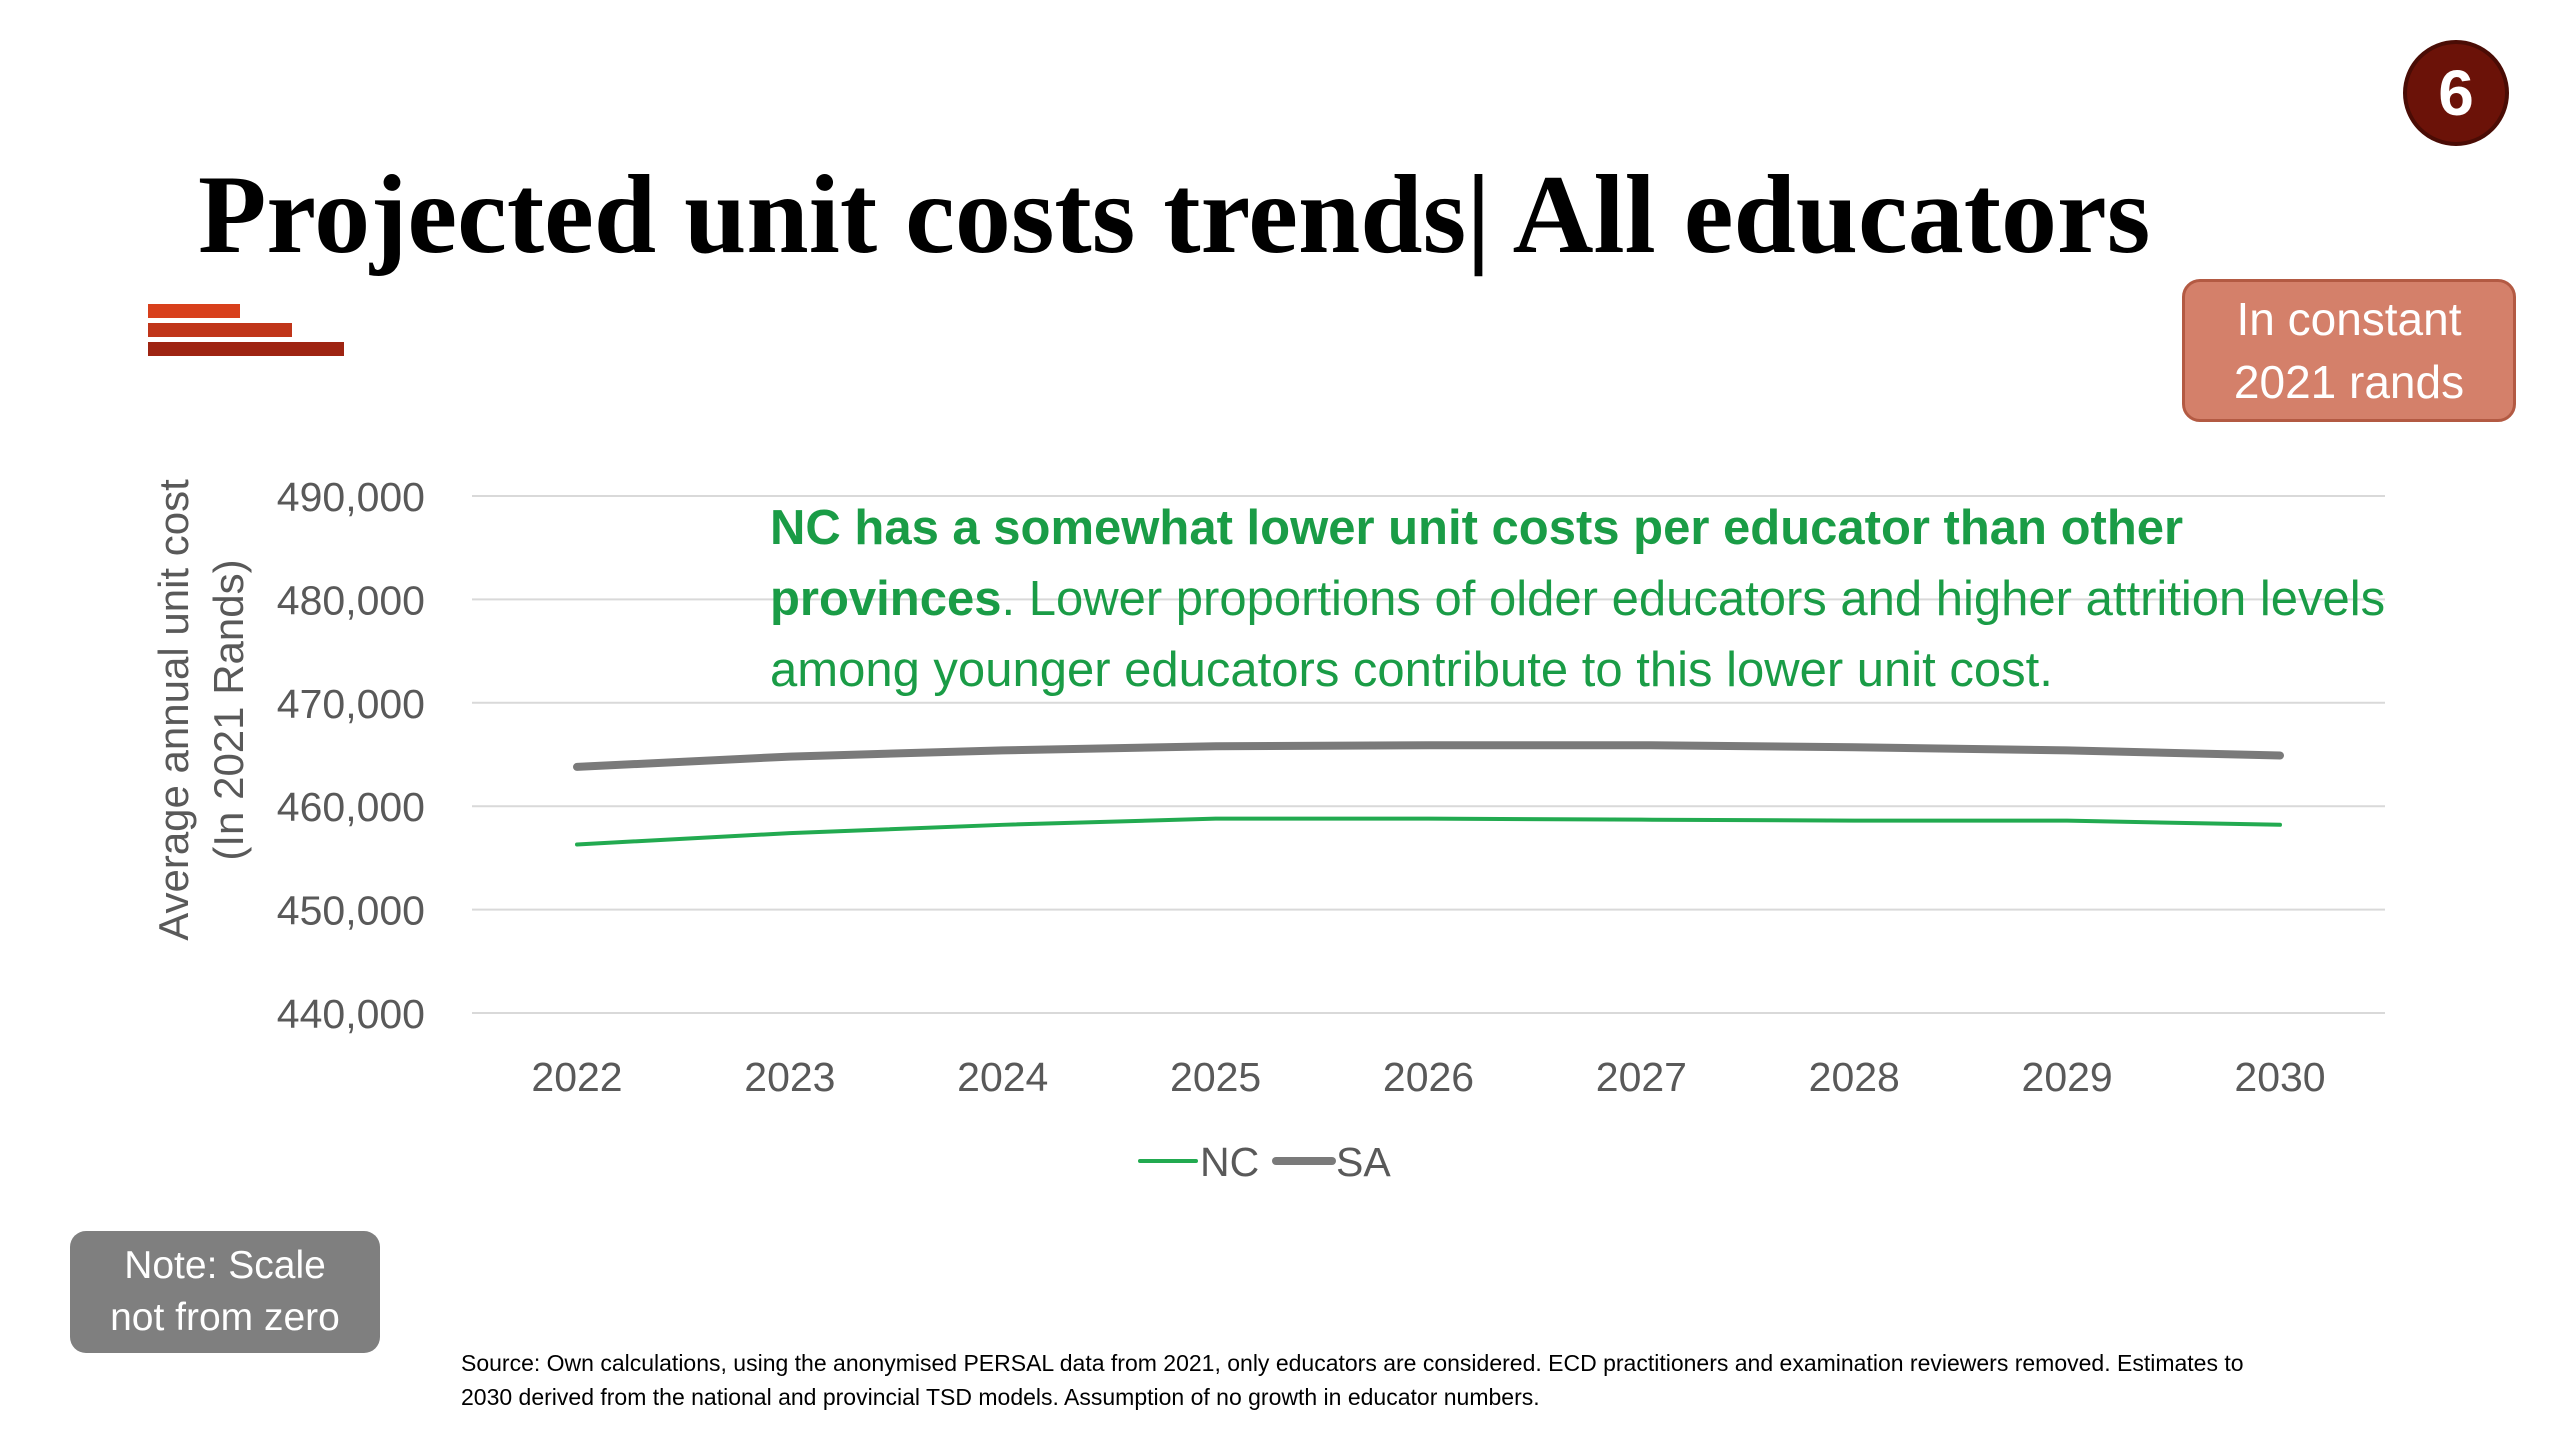 The image size is (2560, 1440). Describe the element at coordinates (2067, 1077) in the screenshot. I see `x-tick-label: 2029` at that location.